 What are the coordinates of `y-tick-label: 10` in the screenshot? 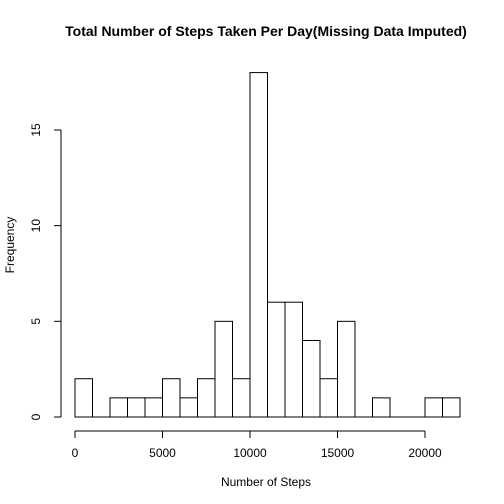 It's located at (36, 226).